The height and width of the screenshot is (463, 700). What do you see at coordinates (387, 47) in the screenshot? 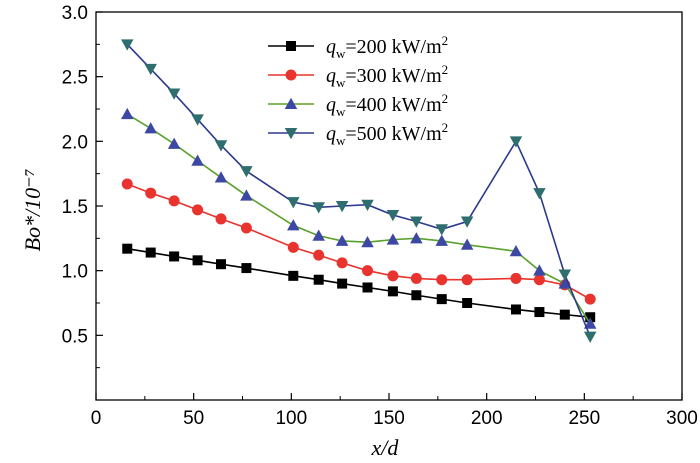
I see `legend-label: qw=200 kW/m2` at bounding box center [387, 47].